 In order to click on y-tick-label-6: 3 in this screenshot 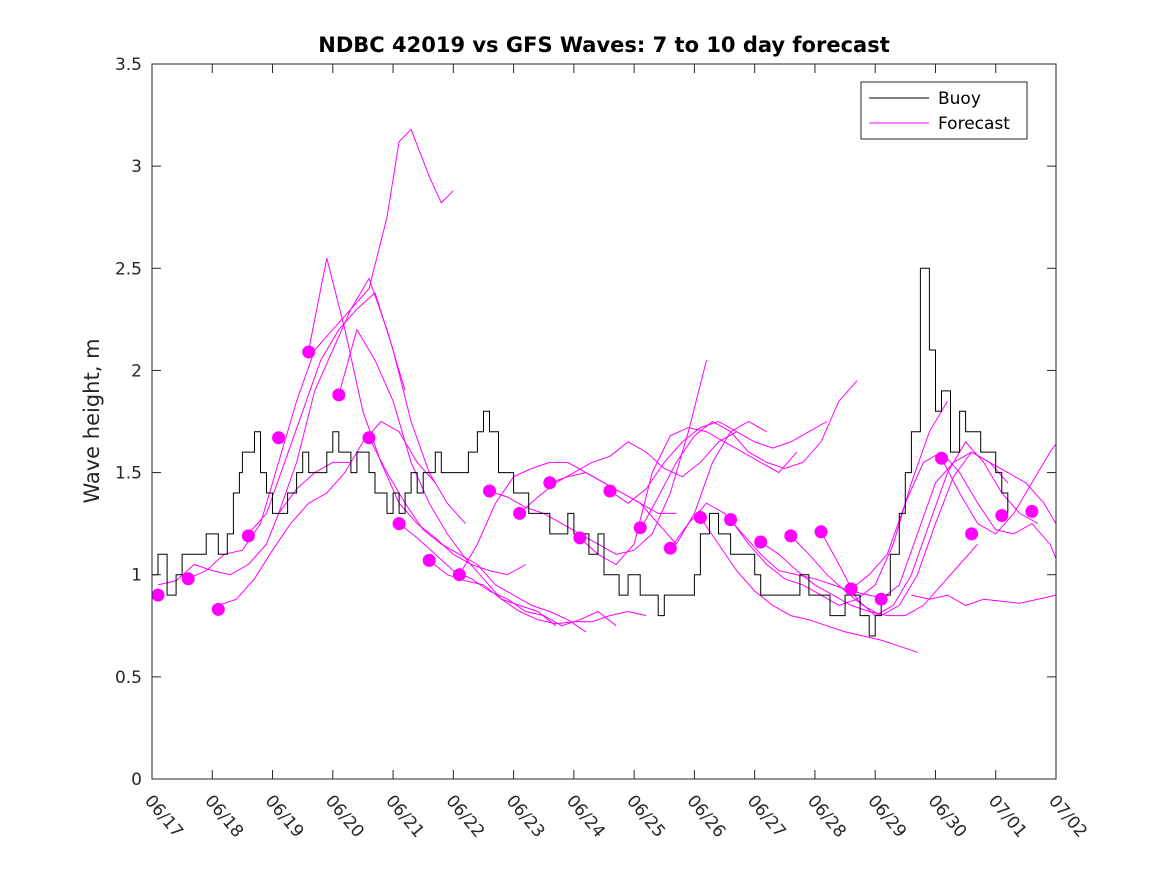, I will do `click(136, 167)`.